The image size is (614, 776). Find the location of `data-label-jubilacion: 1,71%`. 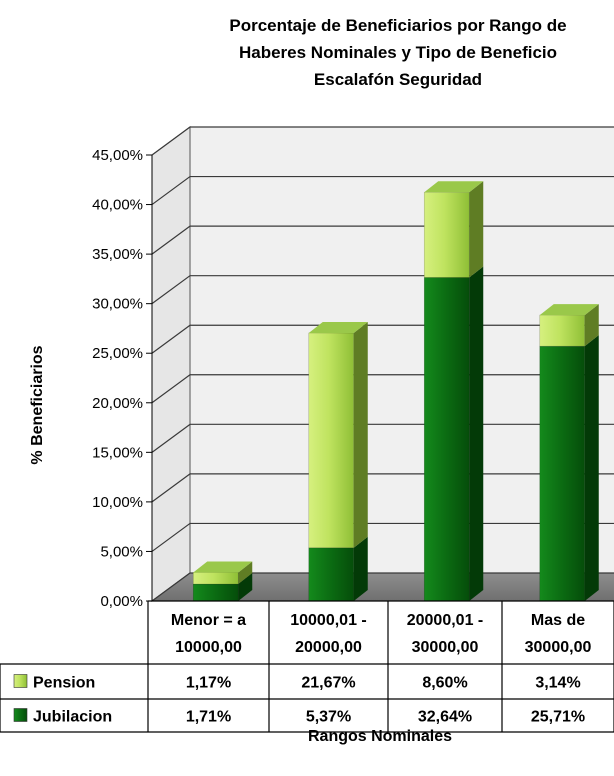

data-label-jubilacion: 1,71% is located at coordinates (208, 717).